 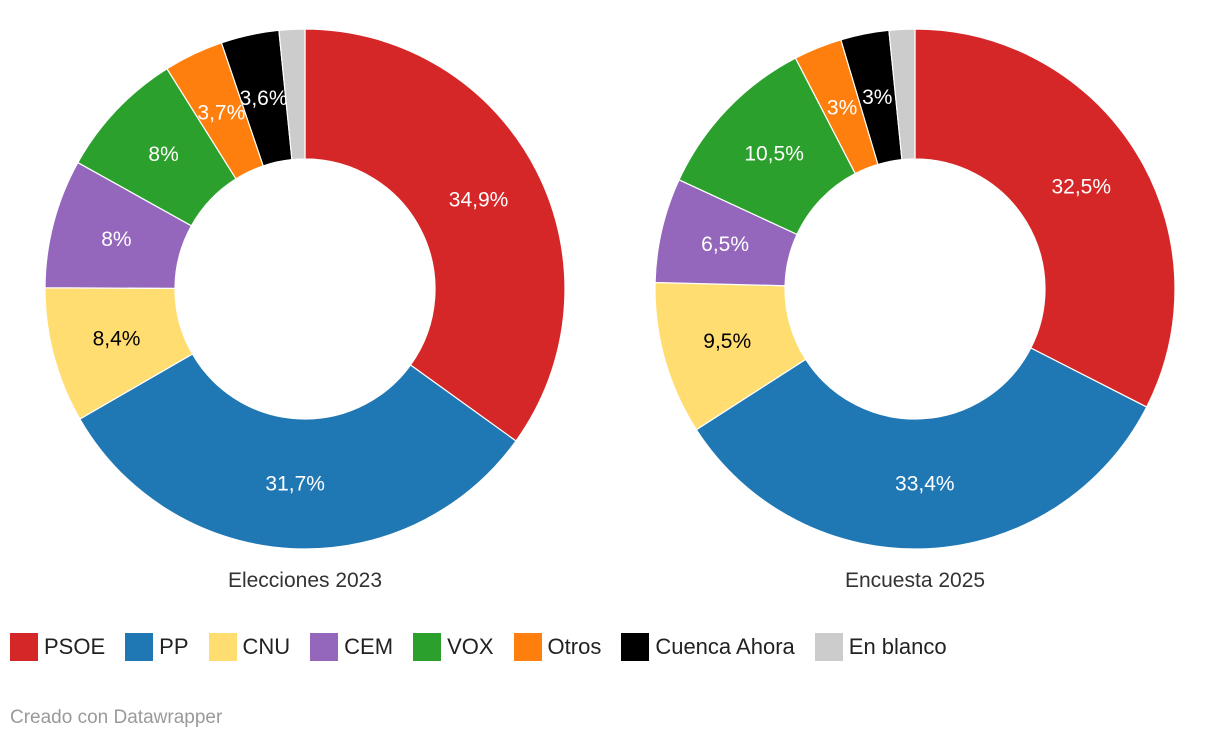 I want to click on data-label-cem: 8%, so click(x=116, y=239).